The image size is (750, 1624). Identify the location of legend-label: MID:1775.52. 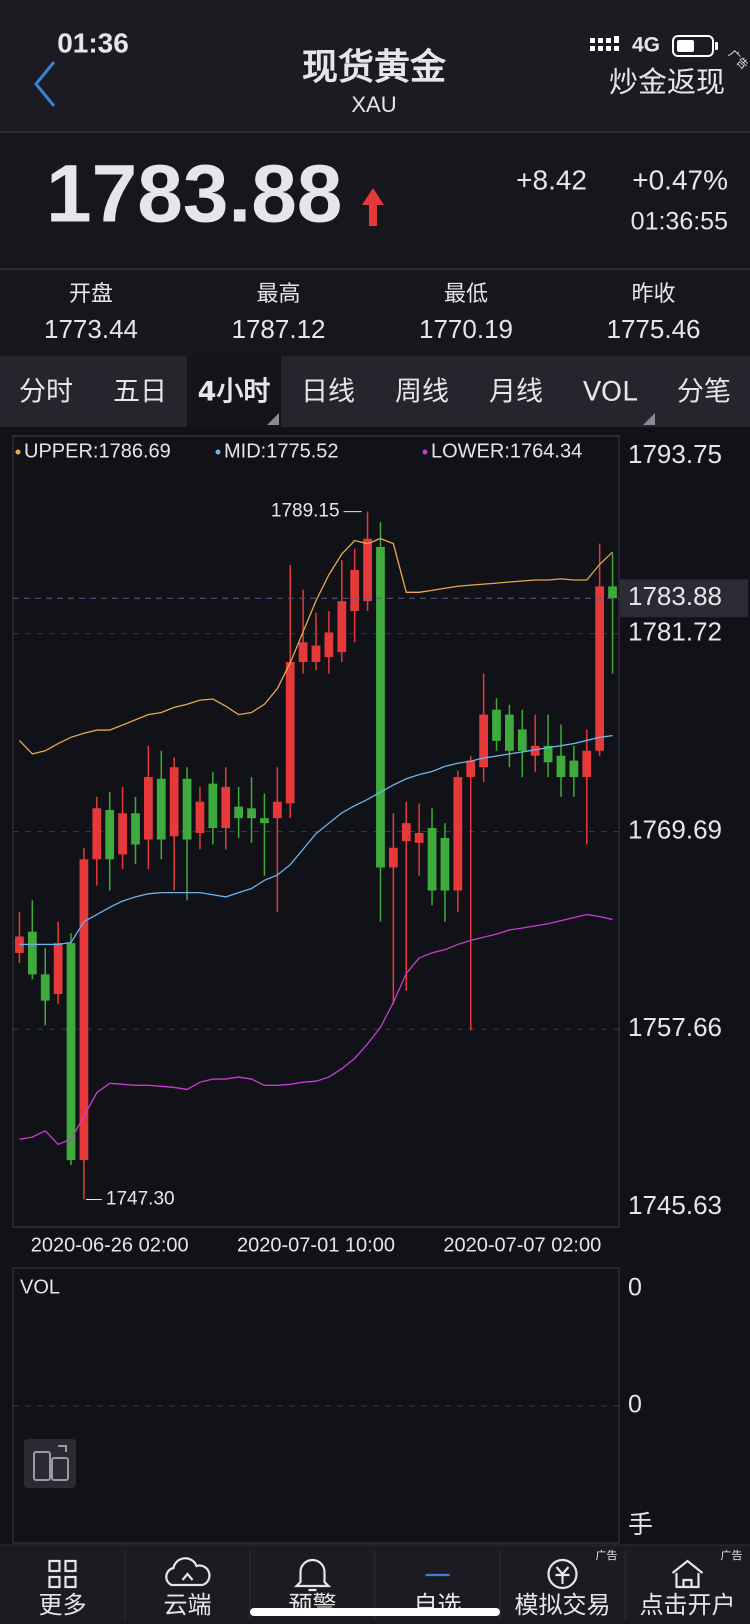
(281, 451).